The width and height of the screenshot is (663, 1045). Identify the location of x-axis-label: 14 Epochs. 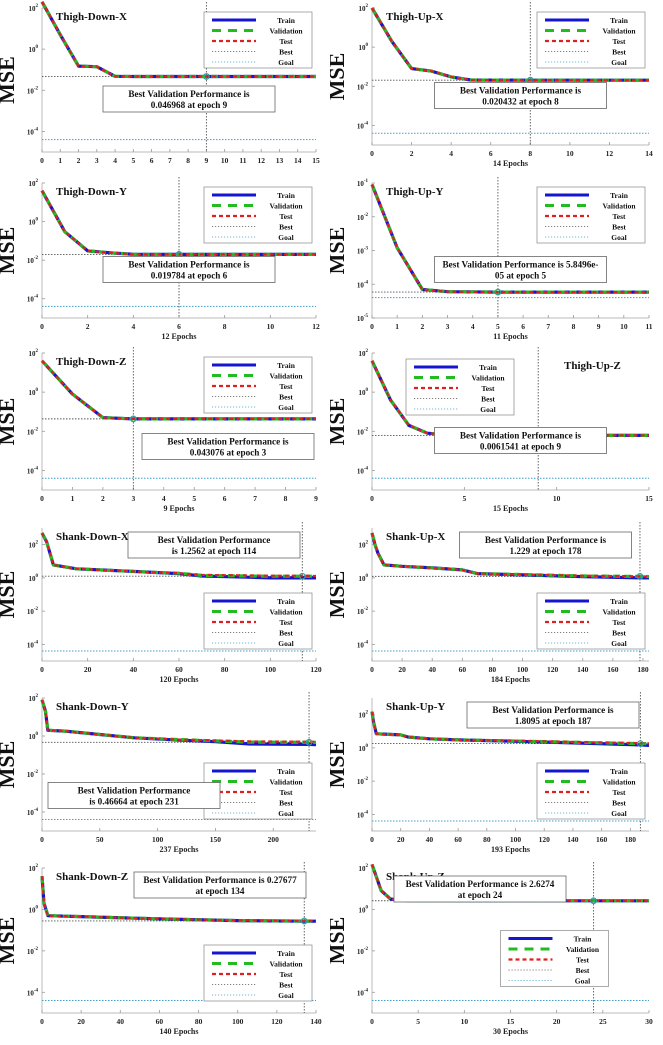
(510, 163).